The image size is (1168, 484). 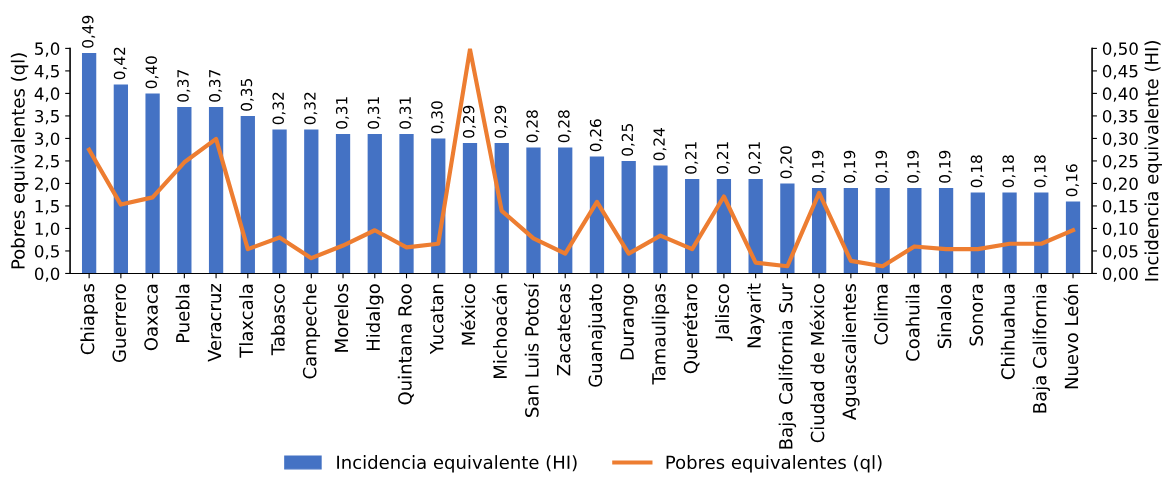 I want to click on x-tick-label: Veracruz, so click(x=214, y=322).